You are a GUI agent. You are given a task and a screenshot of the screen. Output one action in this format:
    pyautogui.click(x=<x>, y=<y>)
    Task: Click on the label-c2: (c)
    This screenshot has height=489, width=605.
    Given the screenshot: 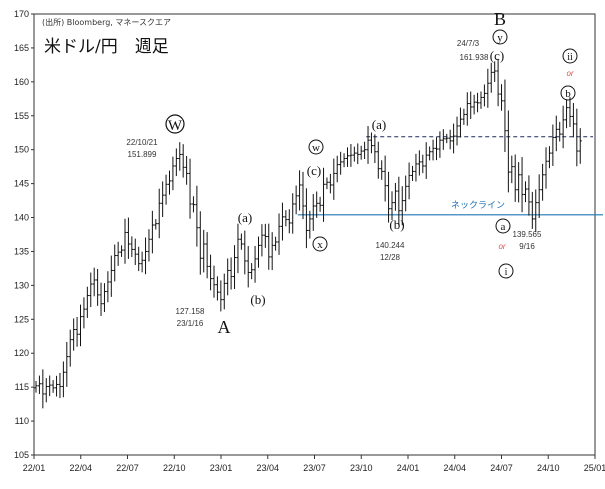 What is the action you would take?
    pyautogui.click(x=497, y=55)
    